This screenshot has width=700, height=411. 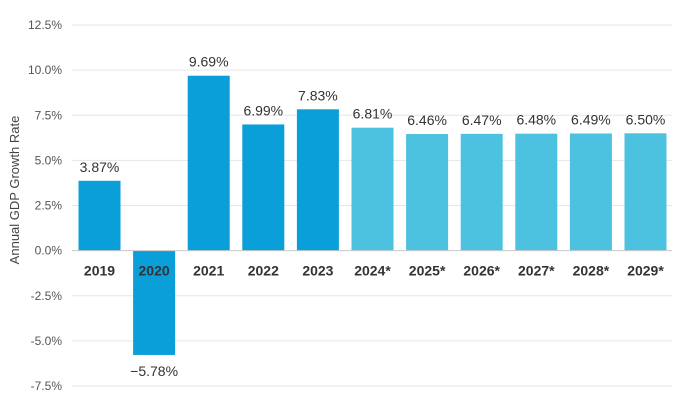 I want to click on category-label: 2023, so click(x=317, y=271).